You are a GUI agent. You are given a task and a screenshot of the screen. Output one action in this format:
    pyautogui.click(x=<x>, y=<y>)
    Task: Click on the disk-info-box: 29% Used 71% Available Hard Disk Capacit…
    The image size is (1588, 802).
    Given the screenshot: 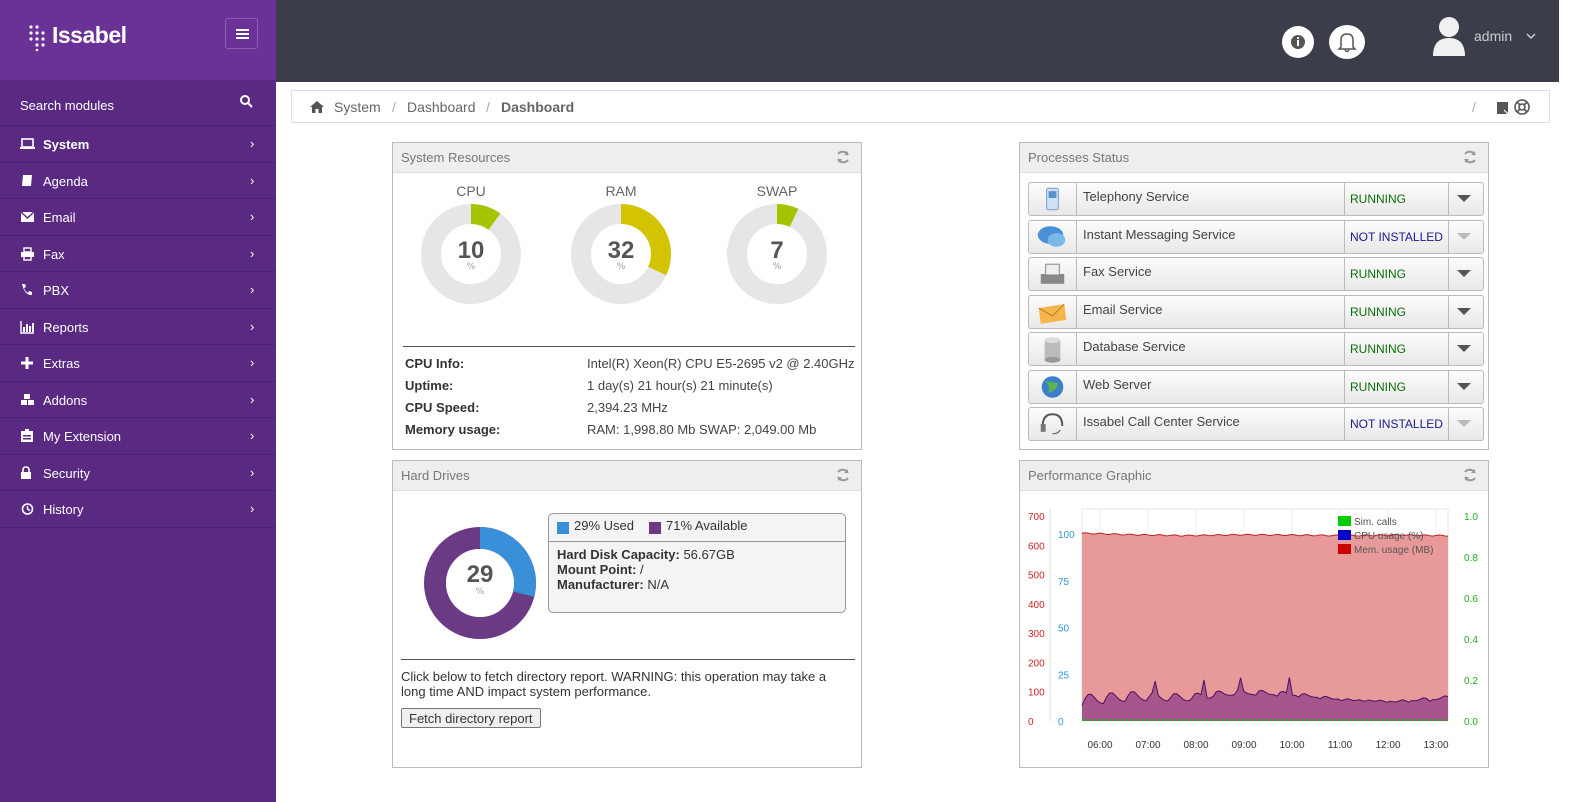 What is the action you would take?
    pyautogui.click(x=697, y=563)
    